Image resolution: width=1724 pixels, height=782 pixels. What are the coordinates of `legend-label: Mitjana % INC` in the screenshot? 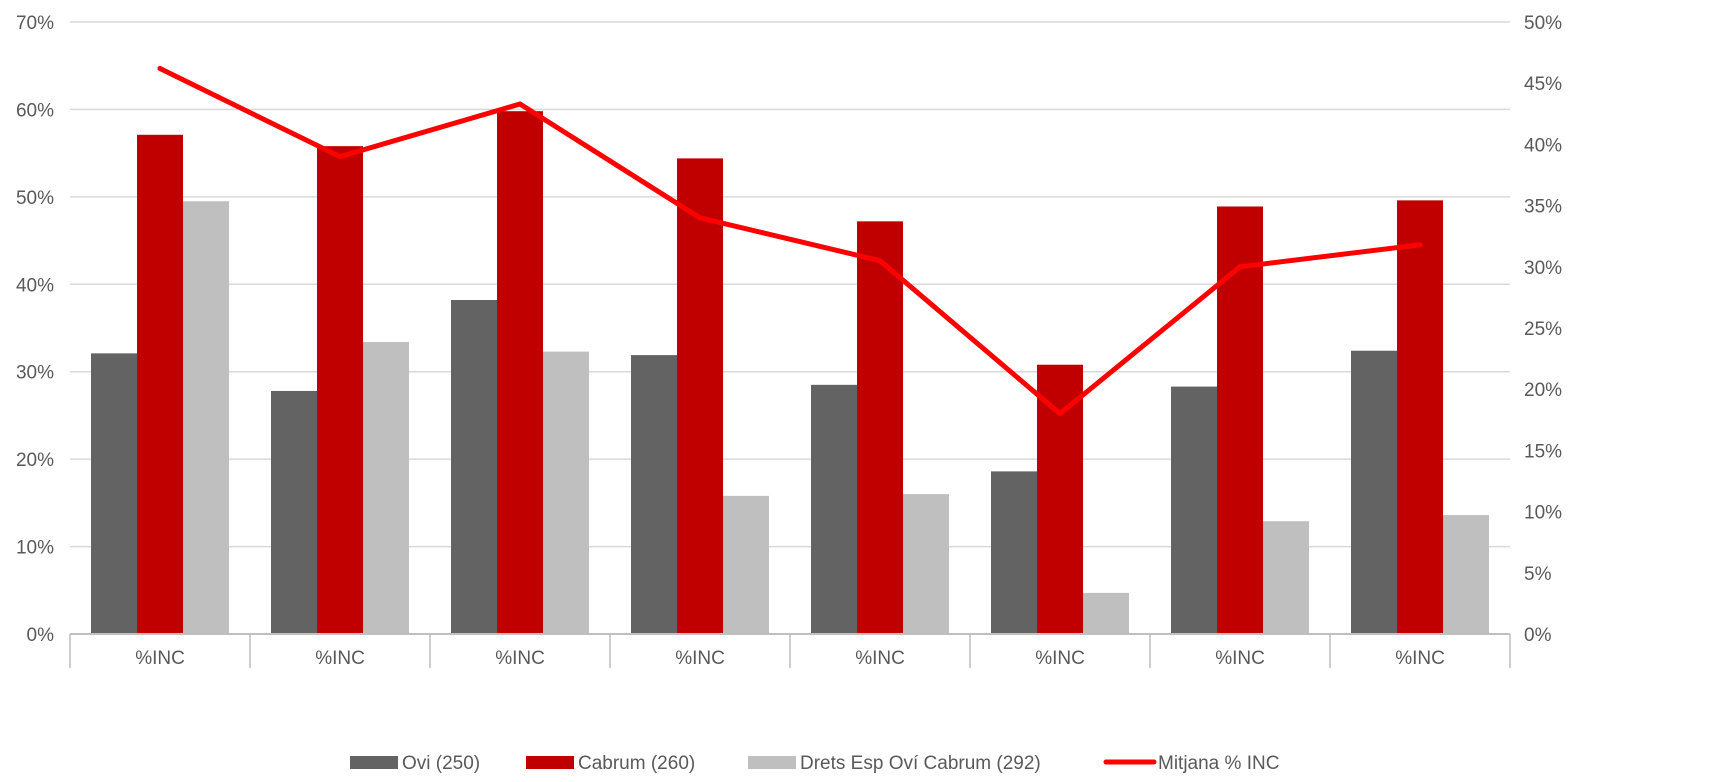 It's located at (1218, 763).